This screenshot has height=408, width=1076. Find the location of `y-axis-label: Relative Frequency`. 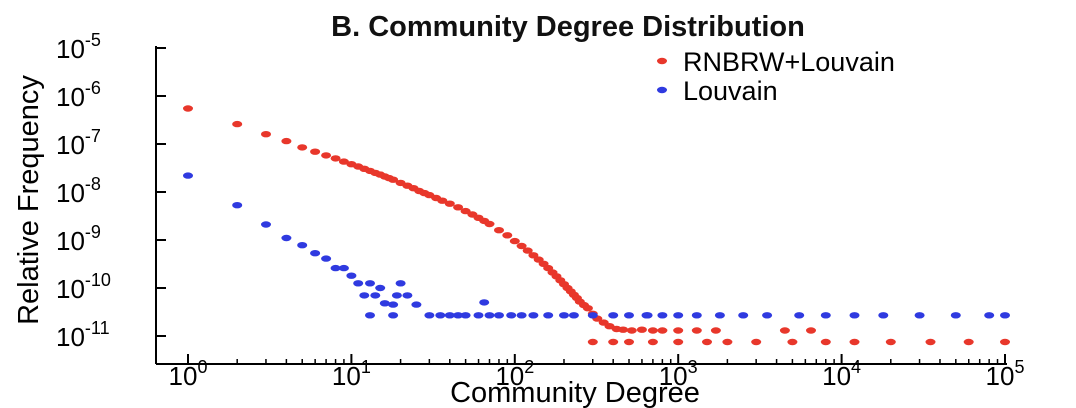

y-axis-label: Relative Frequency is located at coordinates (29, 200).